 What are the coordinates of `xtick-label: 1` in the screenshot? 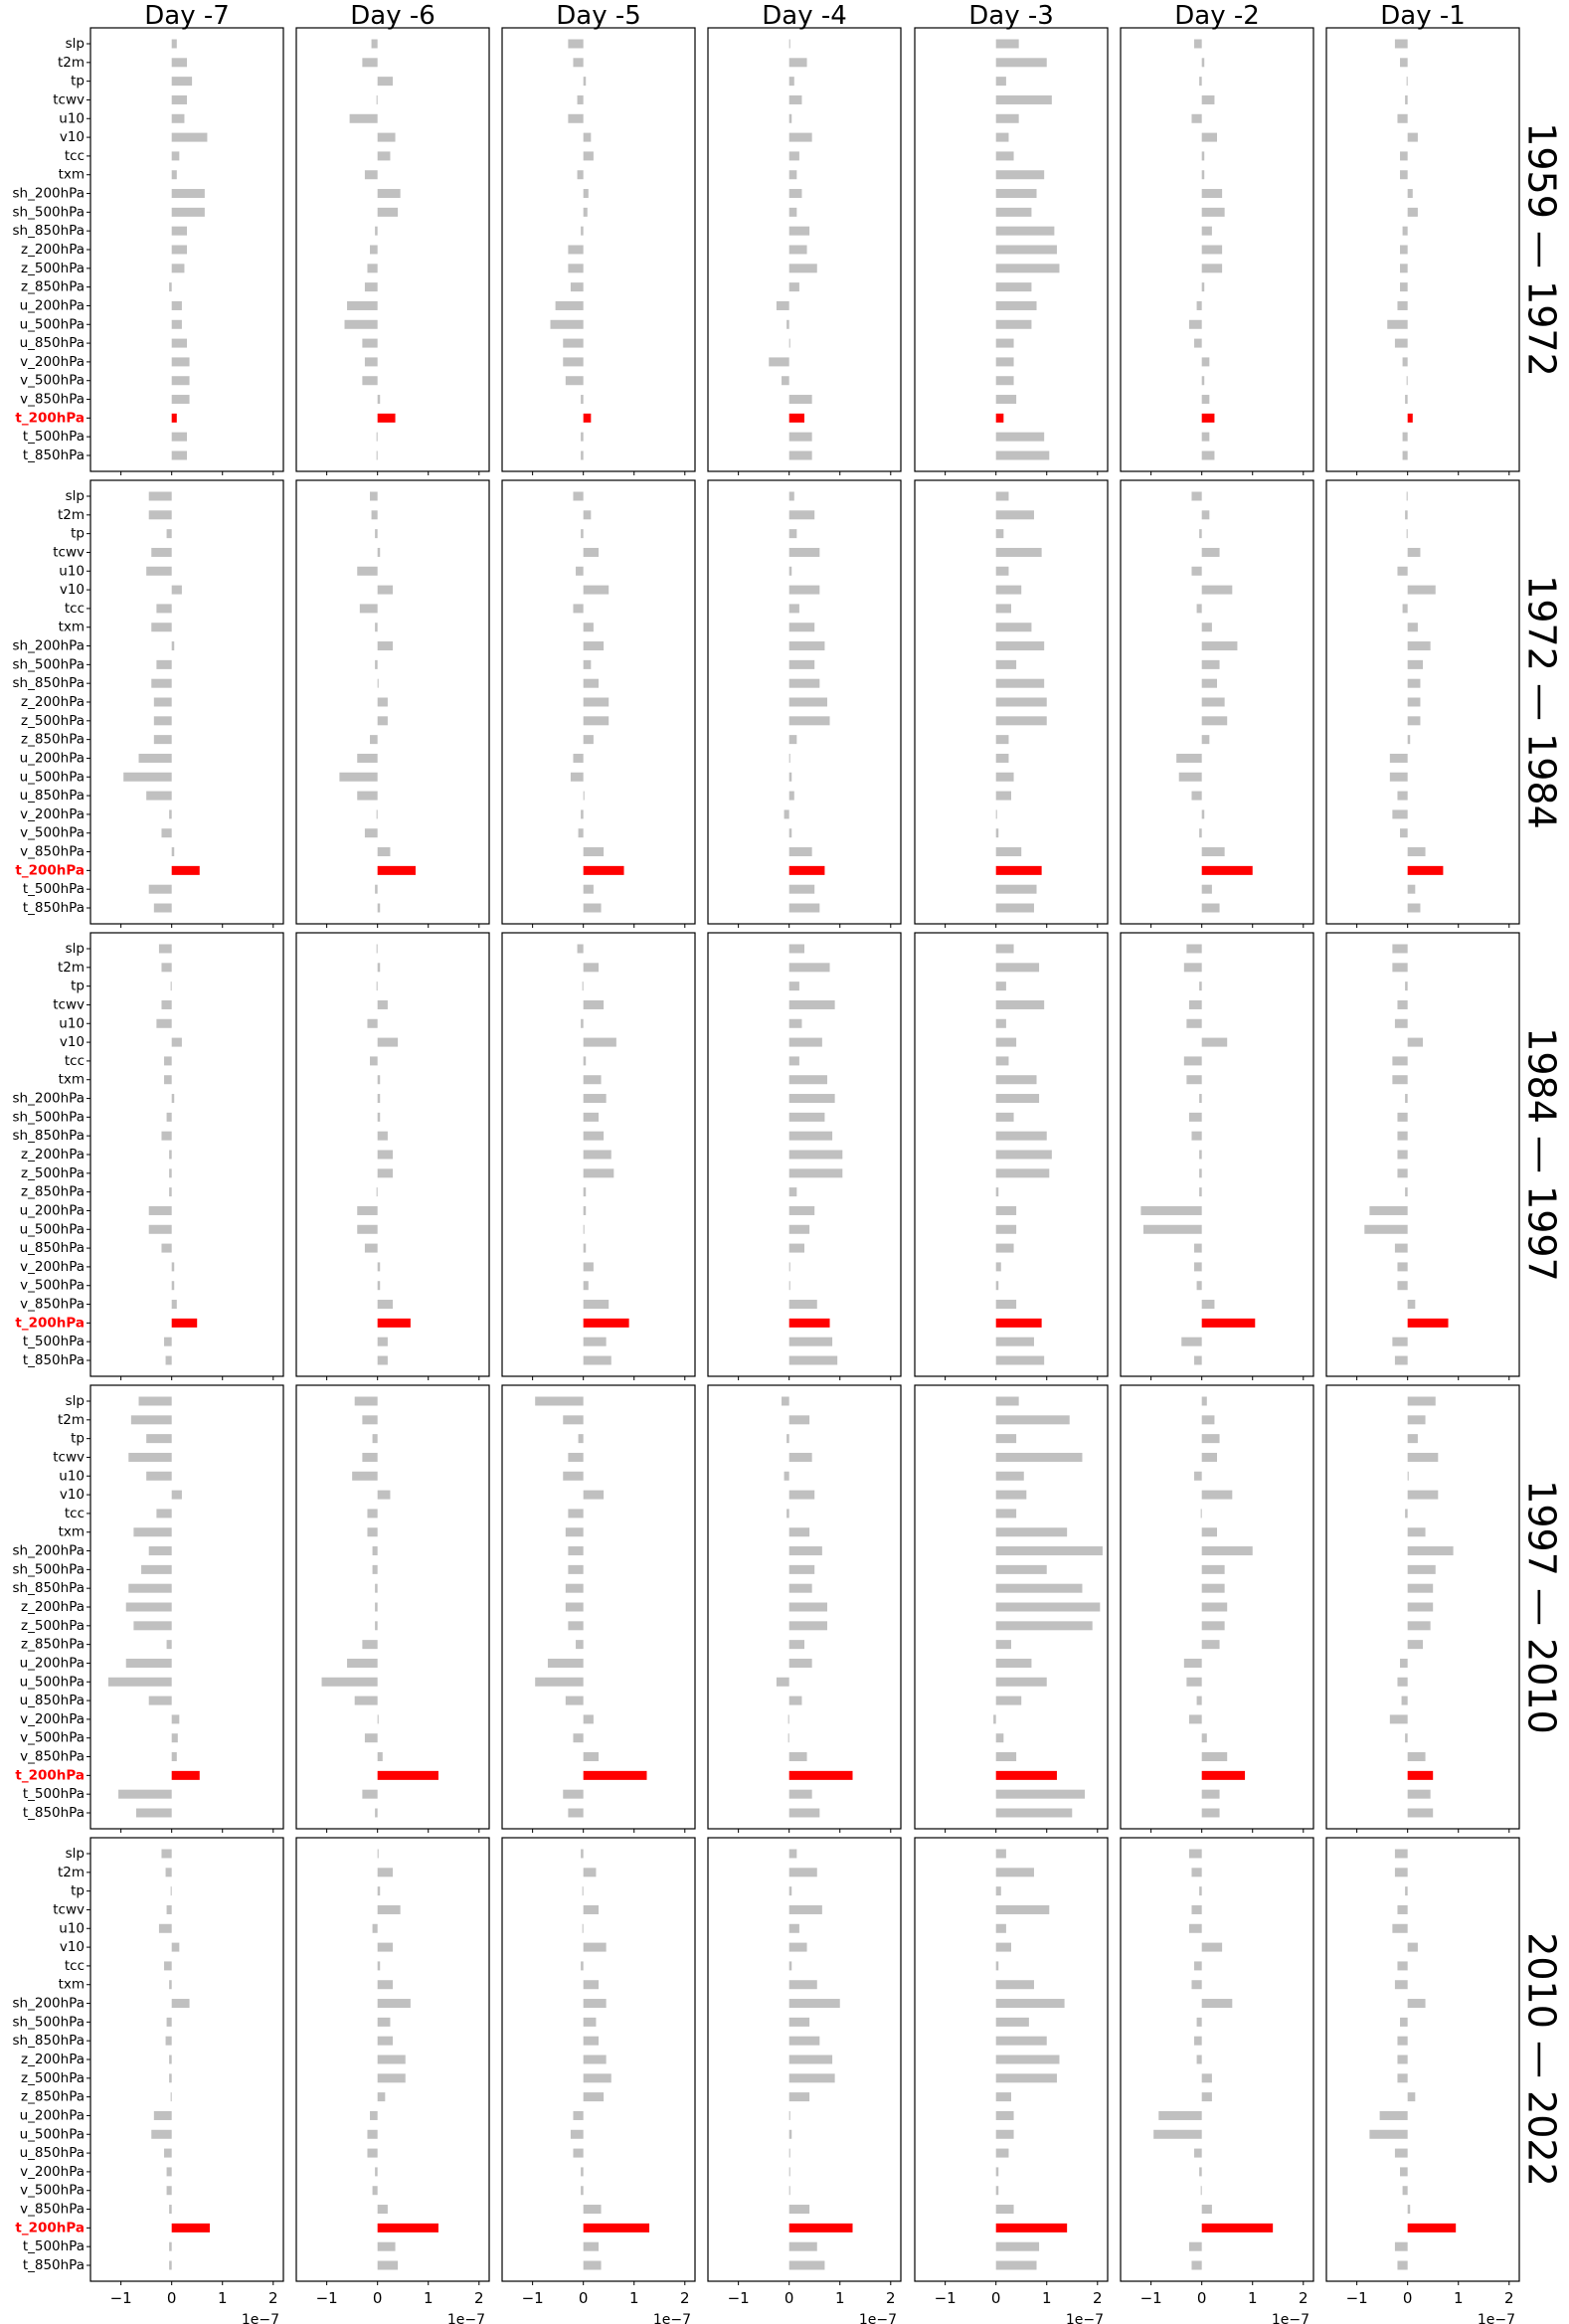 It's located at (1047, 2298).